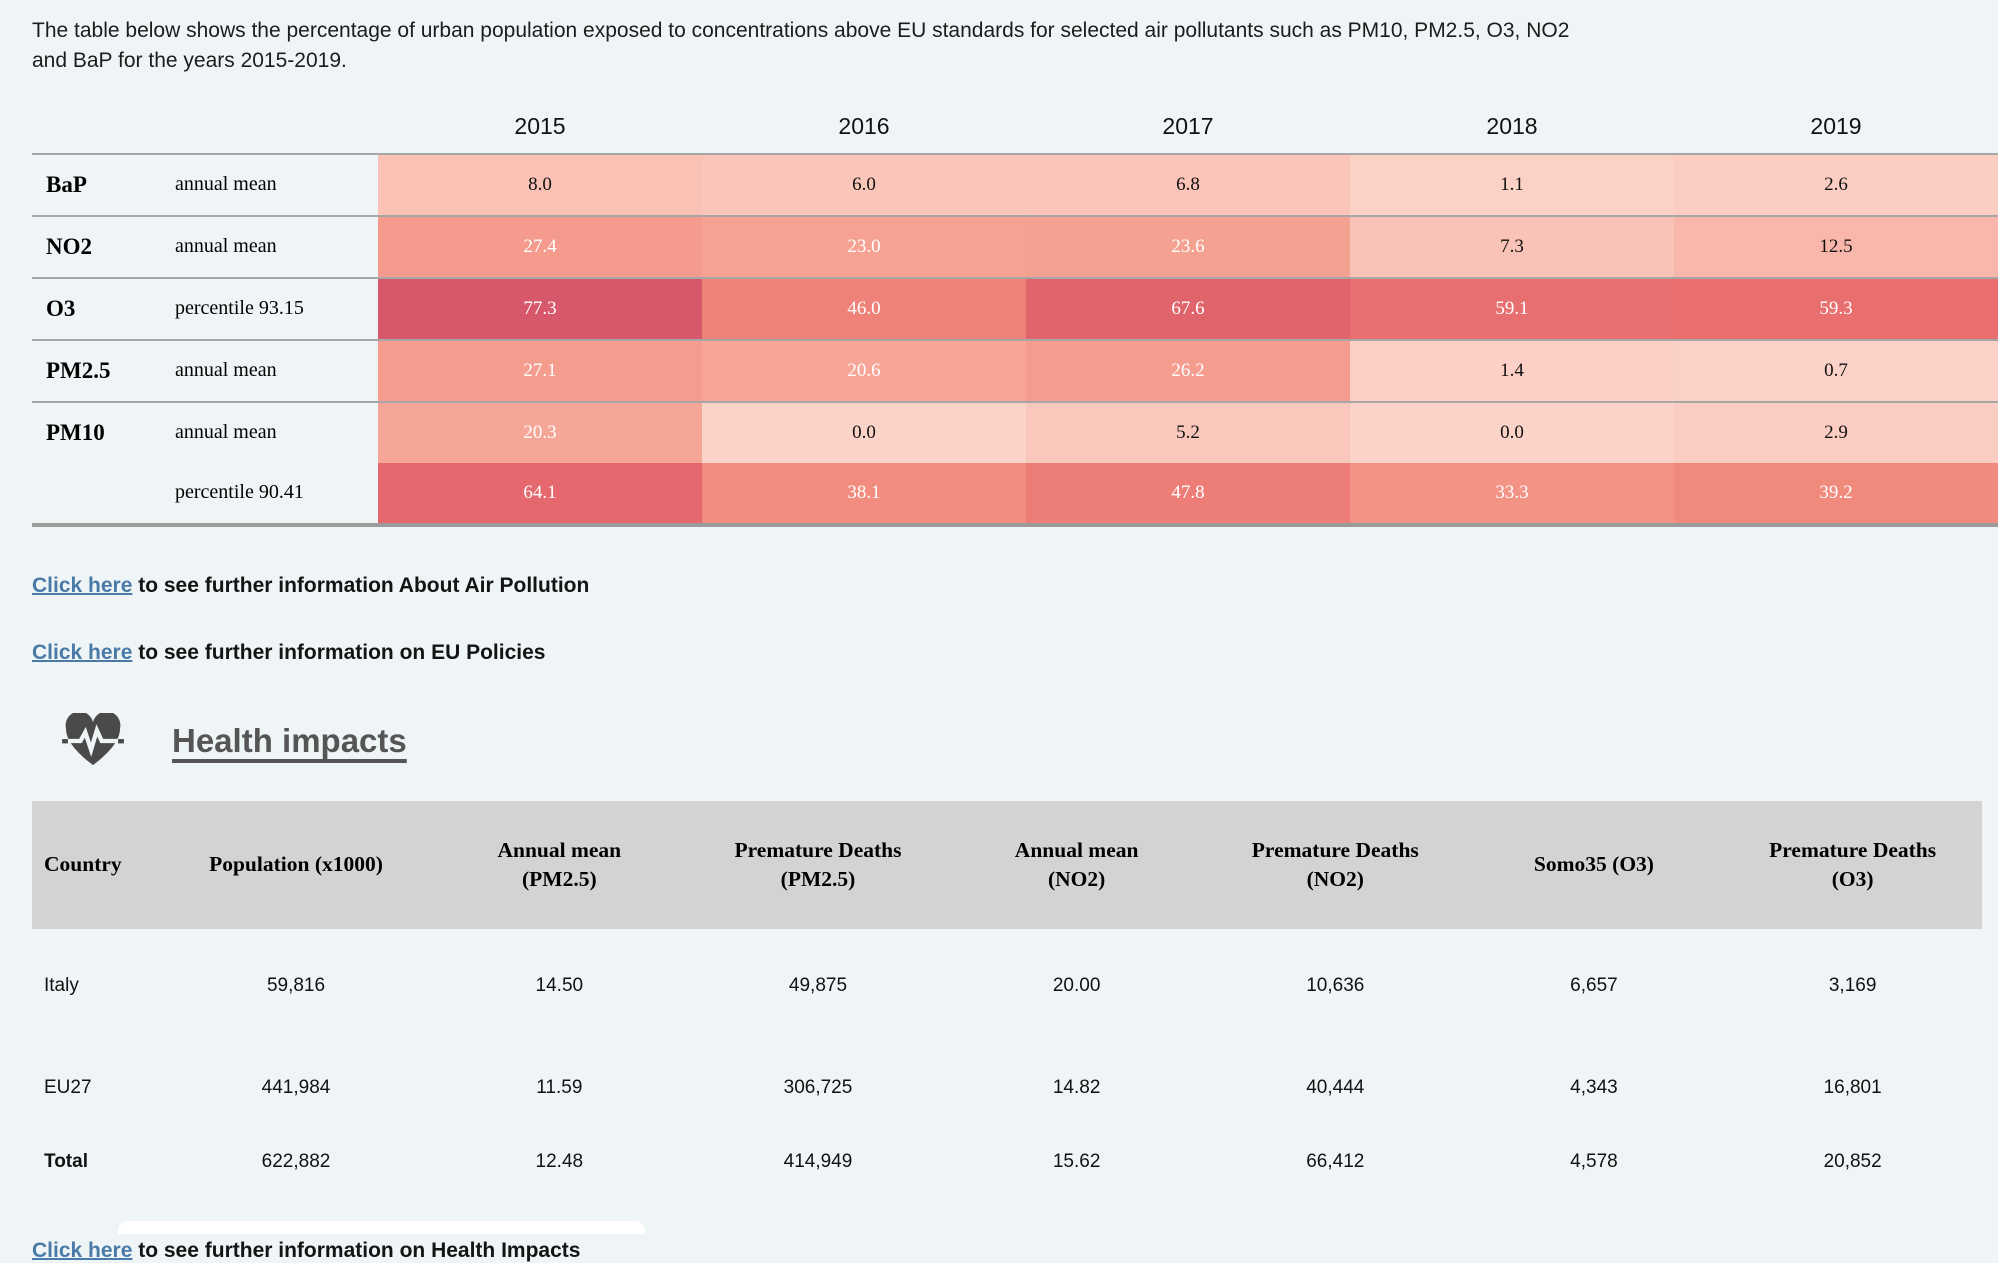  Describe the element at coordinates (818, 1161) in the screenshot. I see `health-value-cell: 414,949` at that location.